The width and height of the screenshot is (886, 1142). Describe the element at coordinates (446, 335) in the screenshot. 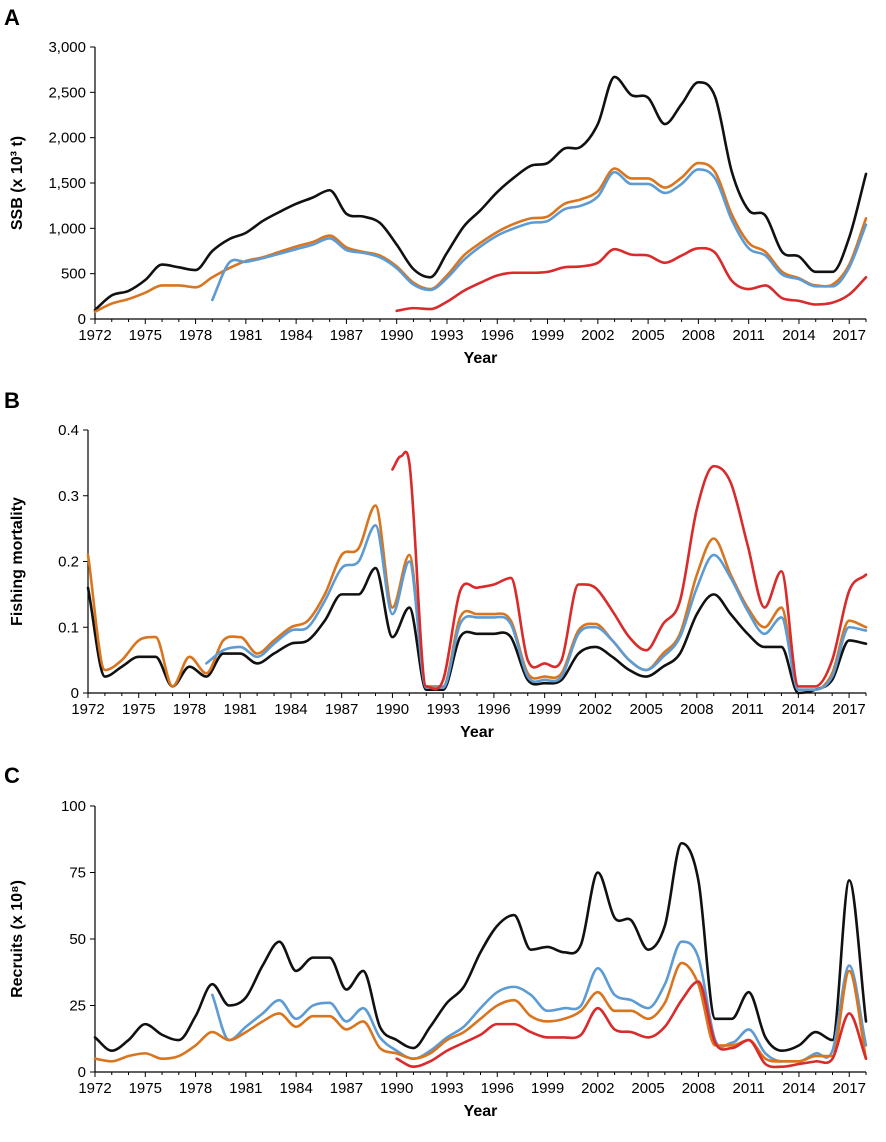

I see `x-tick-label-a: 1993` at that location.